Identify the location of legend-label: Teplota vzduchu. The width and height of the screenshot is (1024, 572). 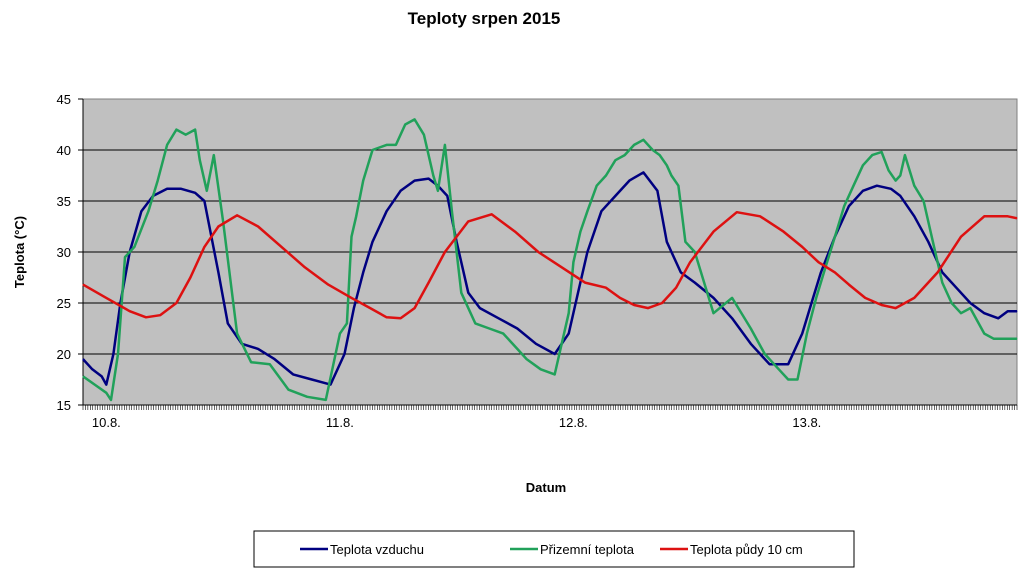
(377, 549).